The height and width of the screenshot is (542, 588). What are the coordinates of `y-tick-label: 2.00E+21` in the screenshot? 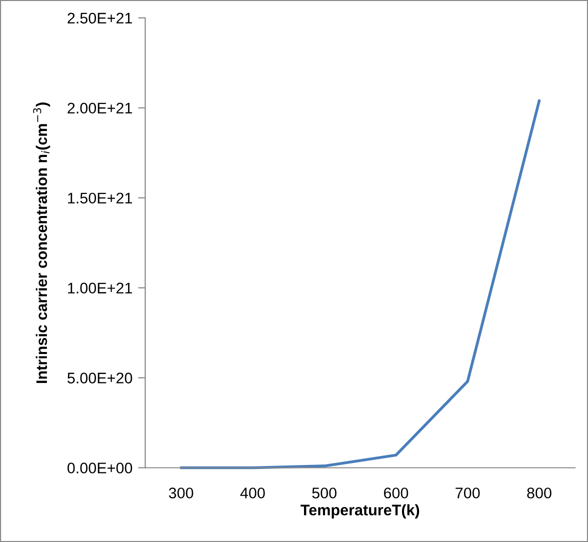 It's located at (100, 108).